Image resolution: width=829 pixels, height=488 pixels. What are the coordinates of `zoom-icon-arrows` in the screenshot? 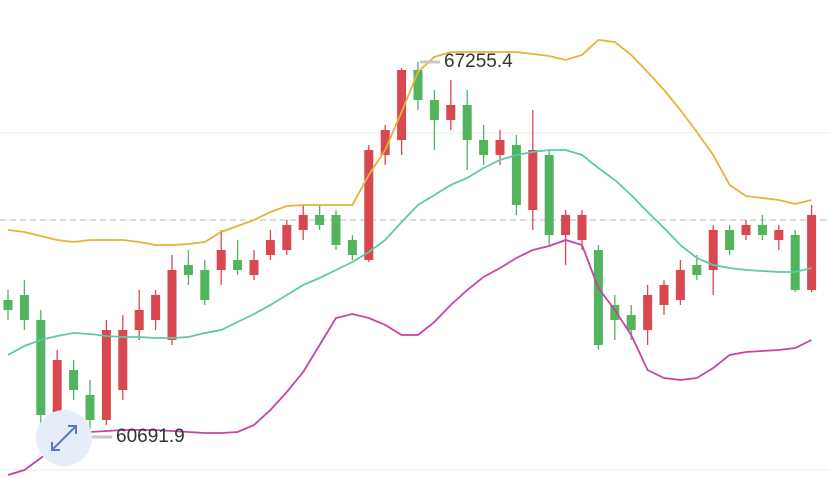 It's located at (64, 438).